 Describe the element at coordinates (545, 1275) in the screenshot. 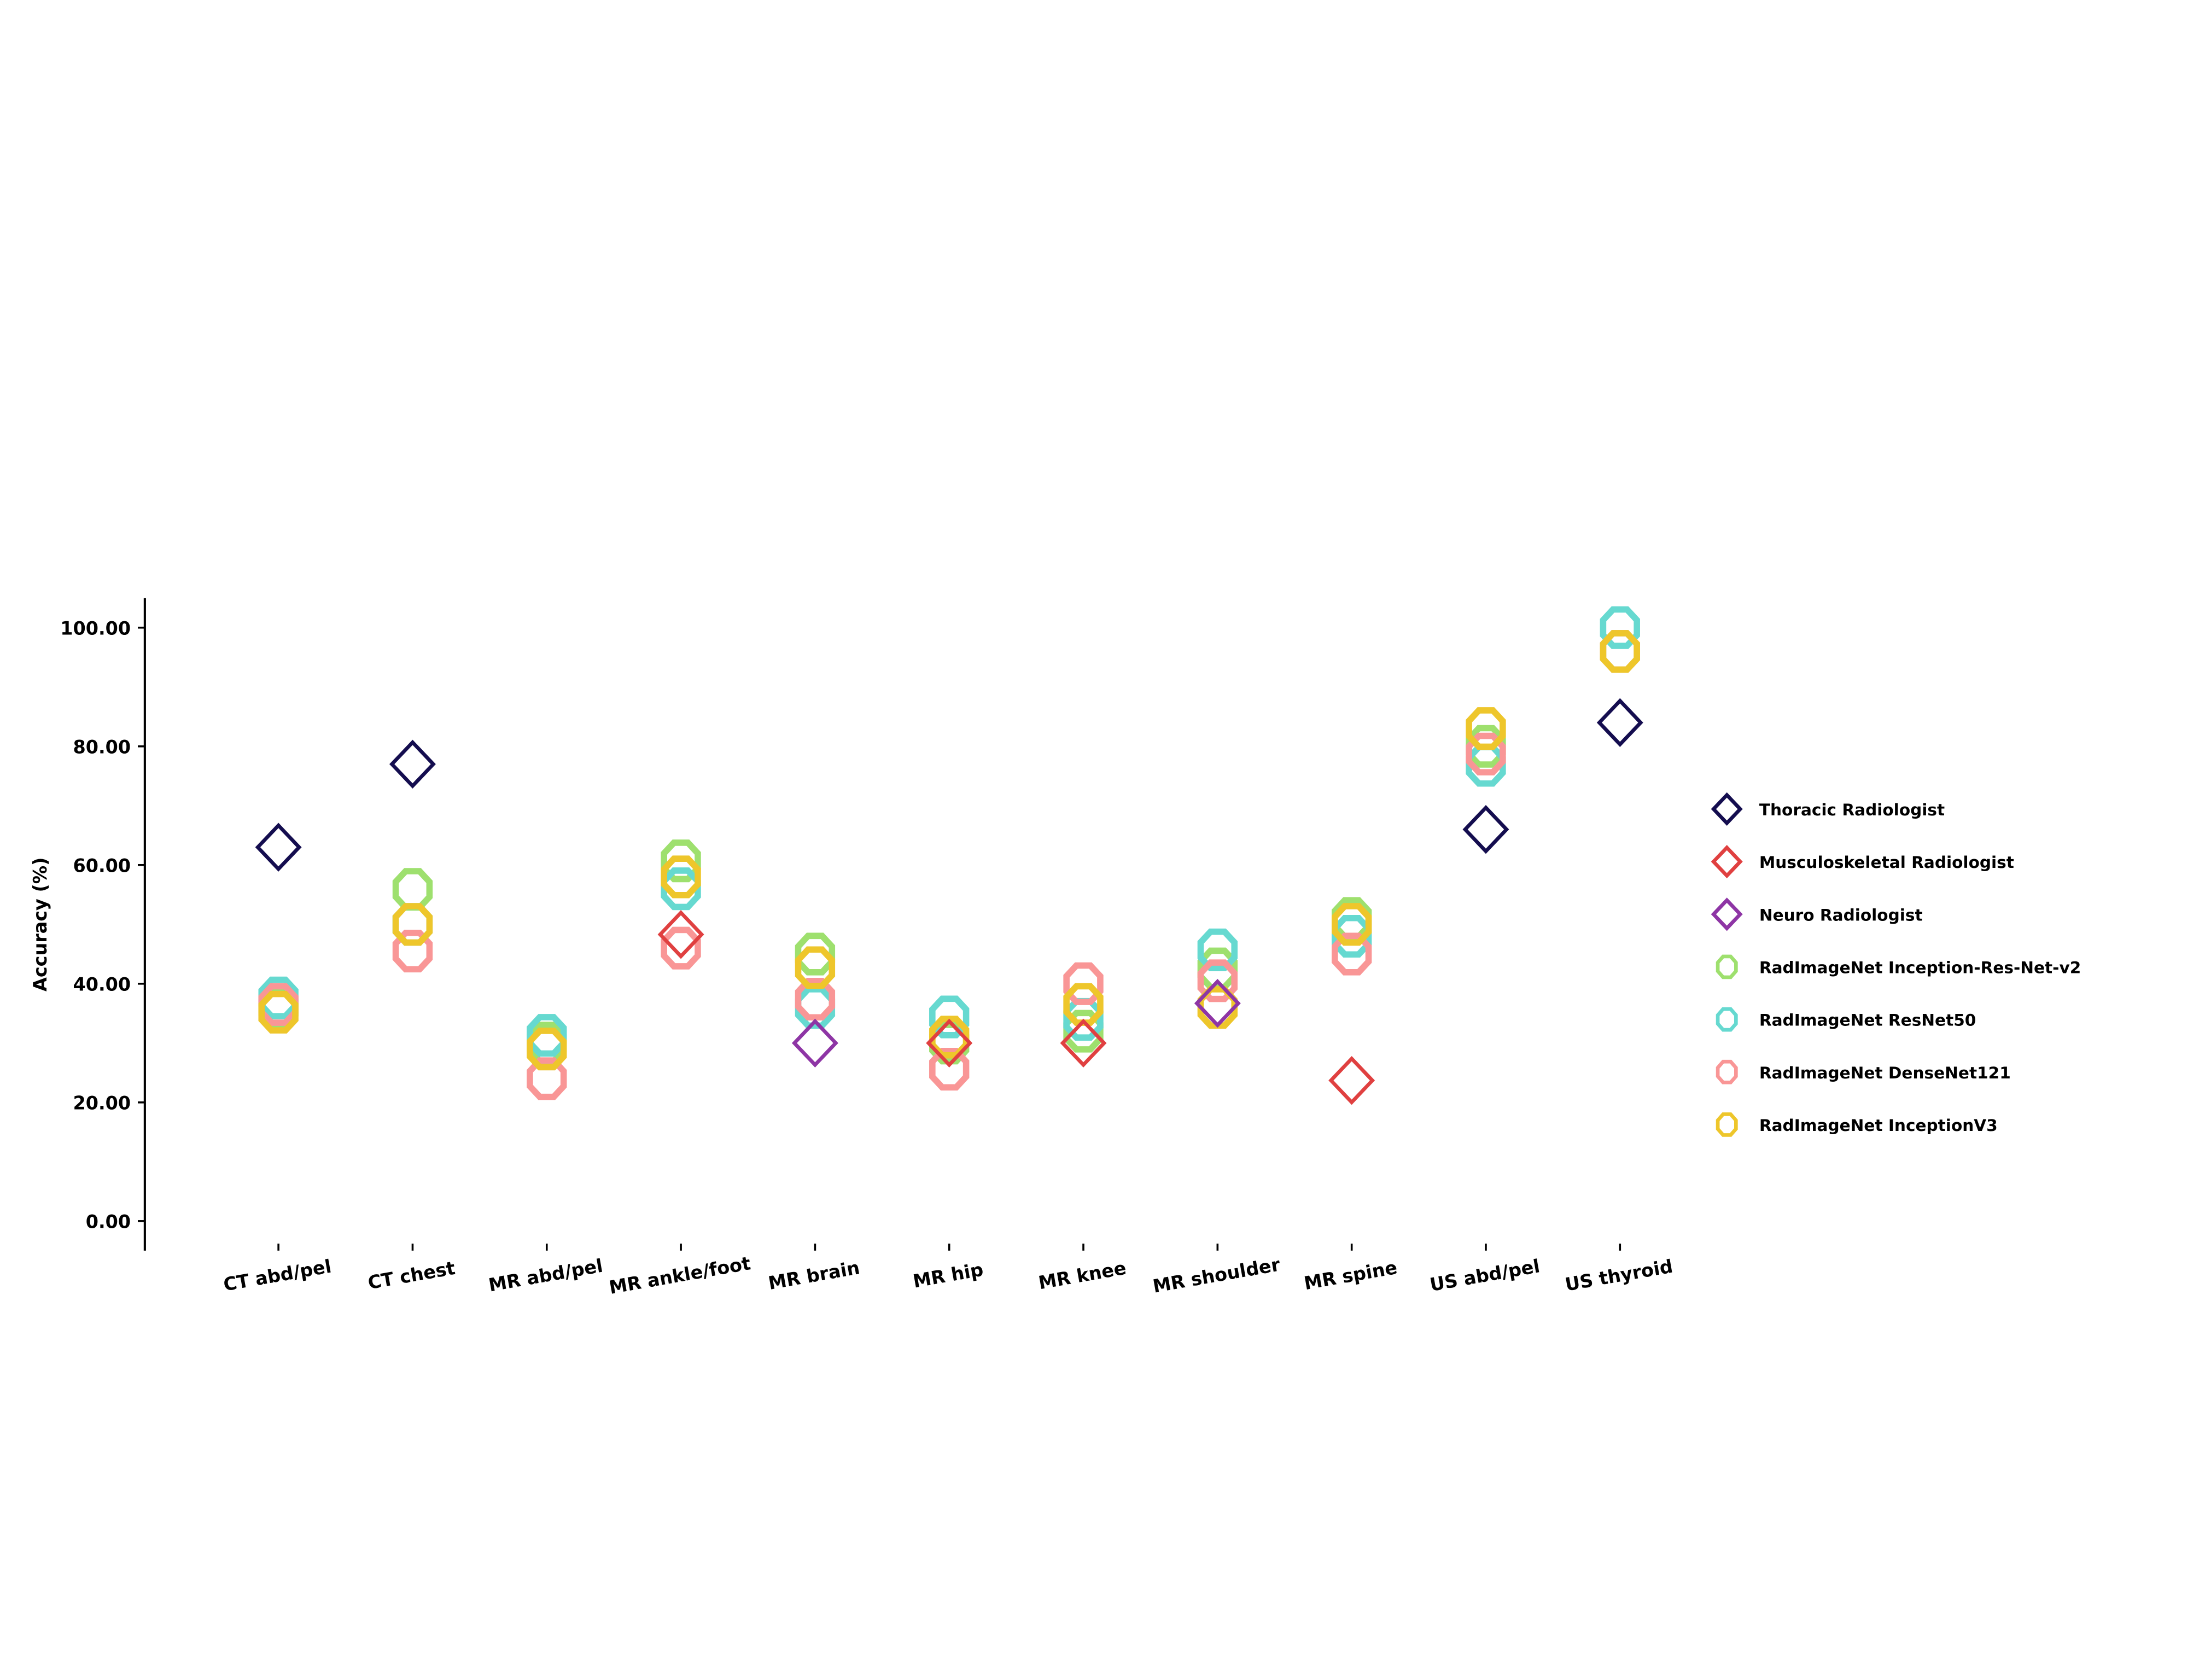

I see `x-tick-label: MR abd/pel` at that location.